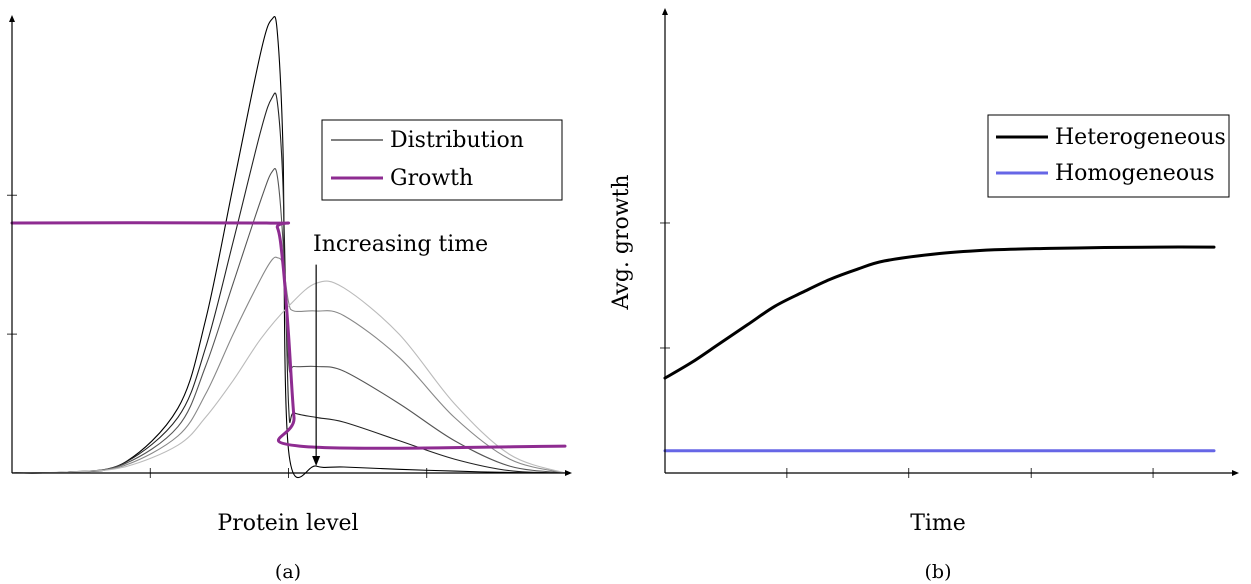 The width and height of the screenshot is (1251, 584). I want to click on panel-b-ylabel: Avg. growth, so click(621, 242).